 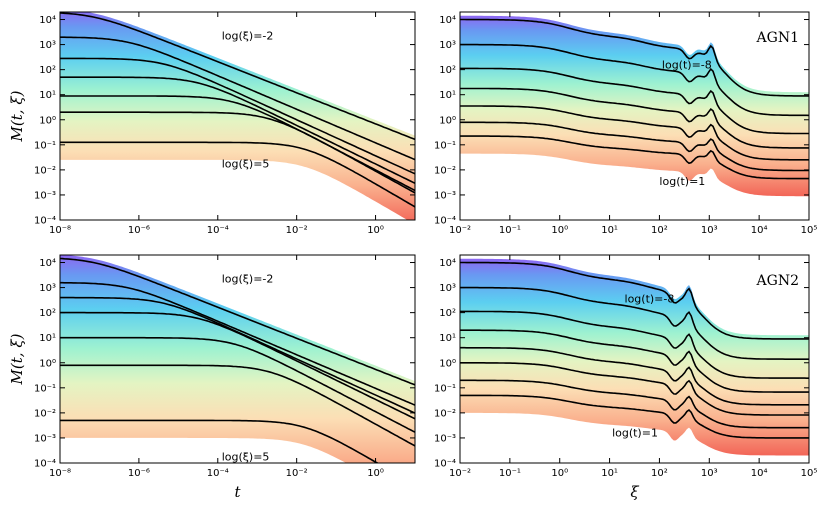 I want to click on panel-title: AGN1, so click(x=777, y=38).